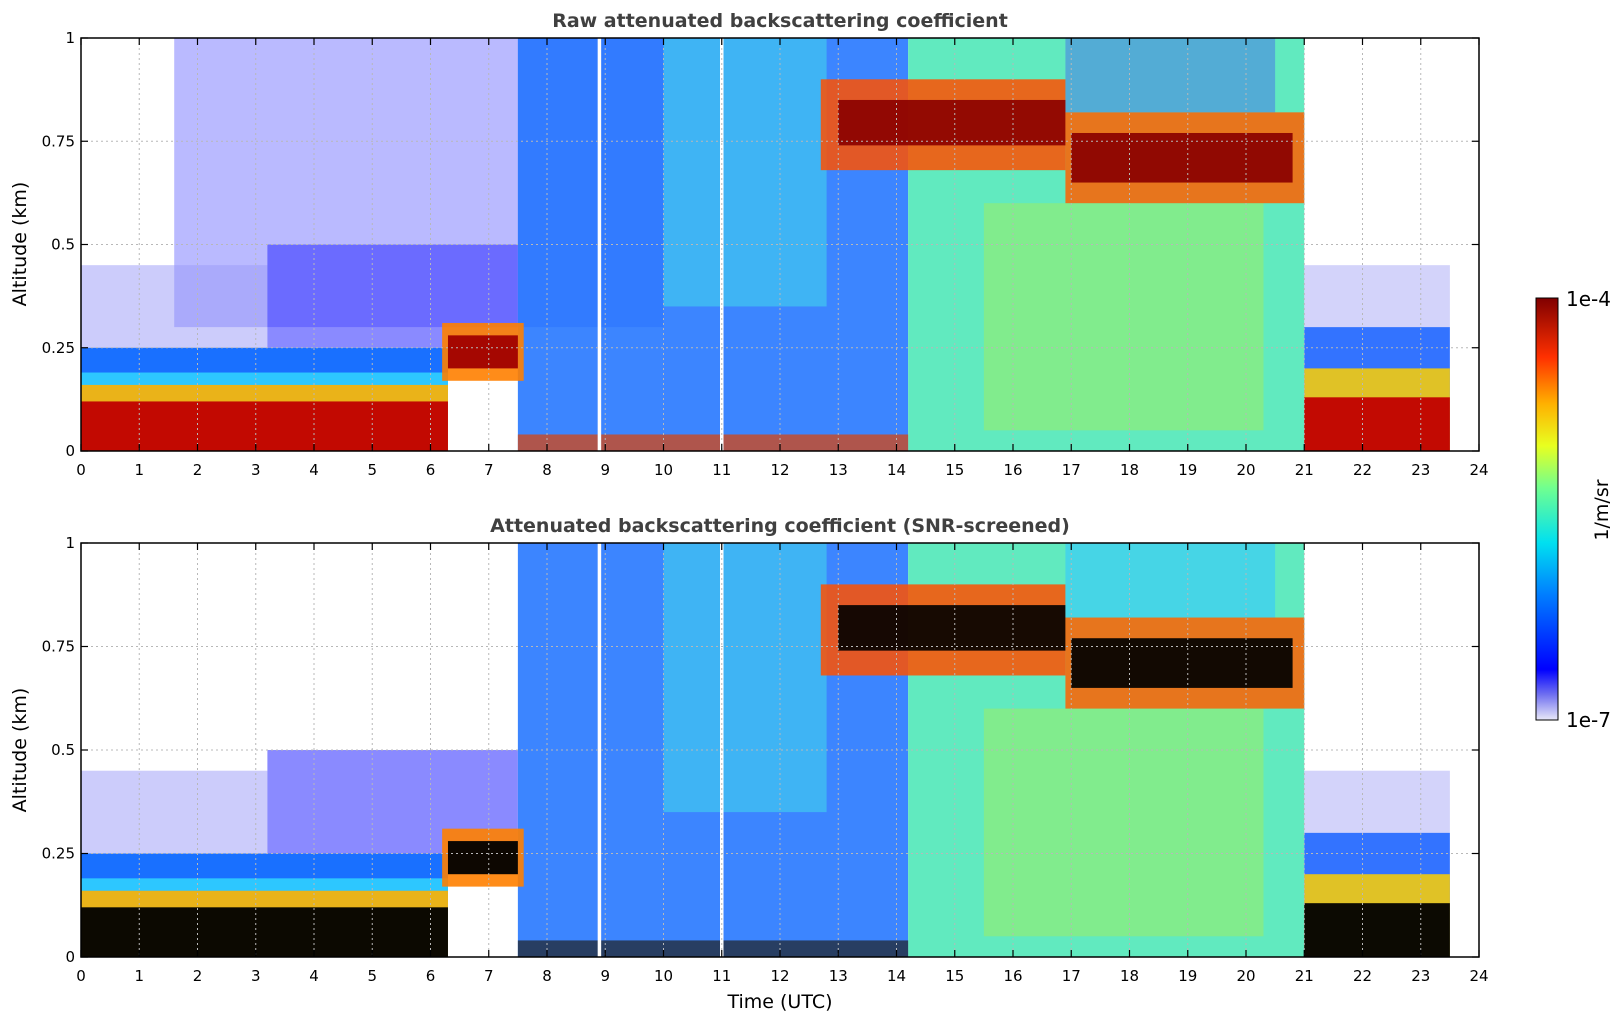 The image size is (1621, 1020). Describe the element at coordinates (779, 1002) in the screenshot. I see `x-axis-label: Time (UTC)` at that location.